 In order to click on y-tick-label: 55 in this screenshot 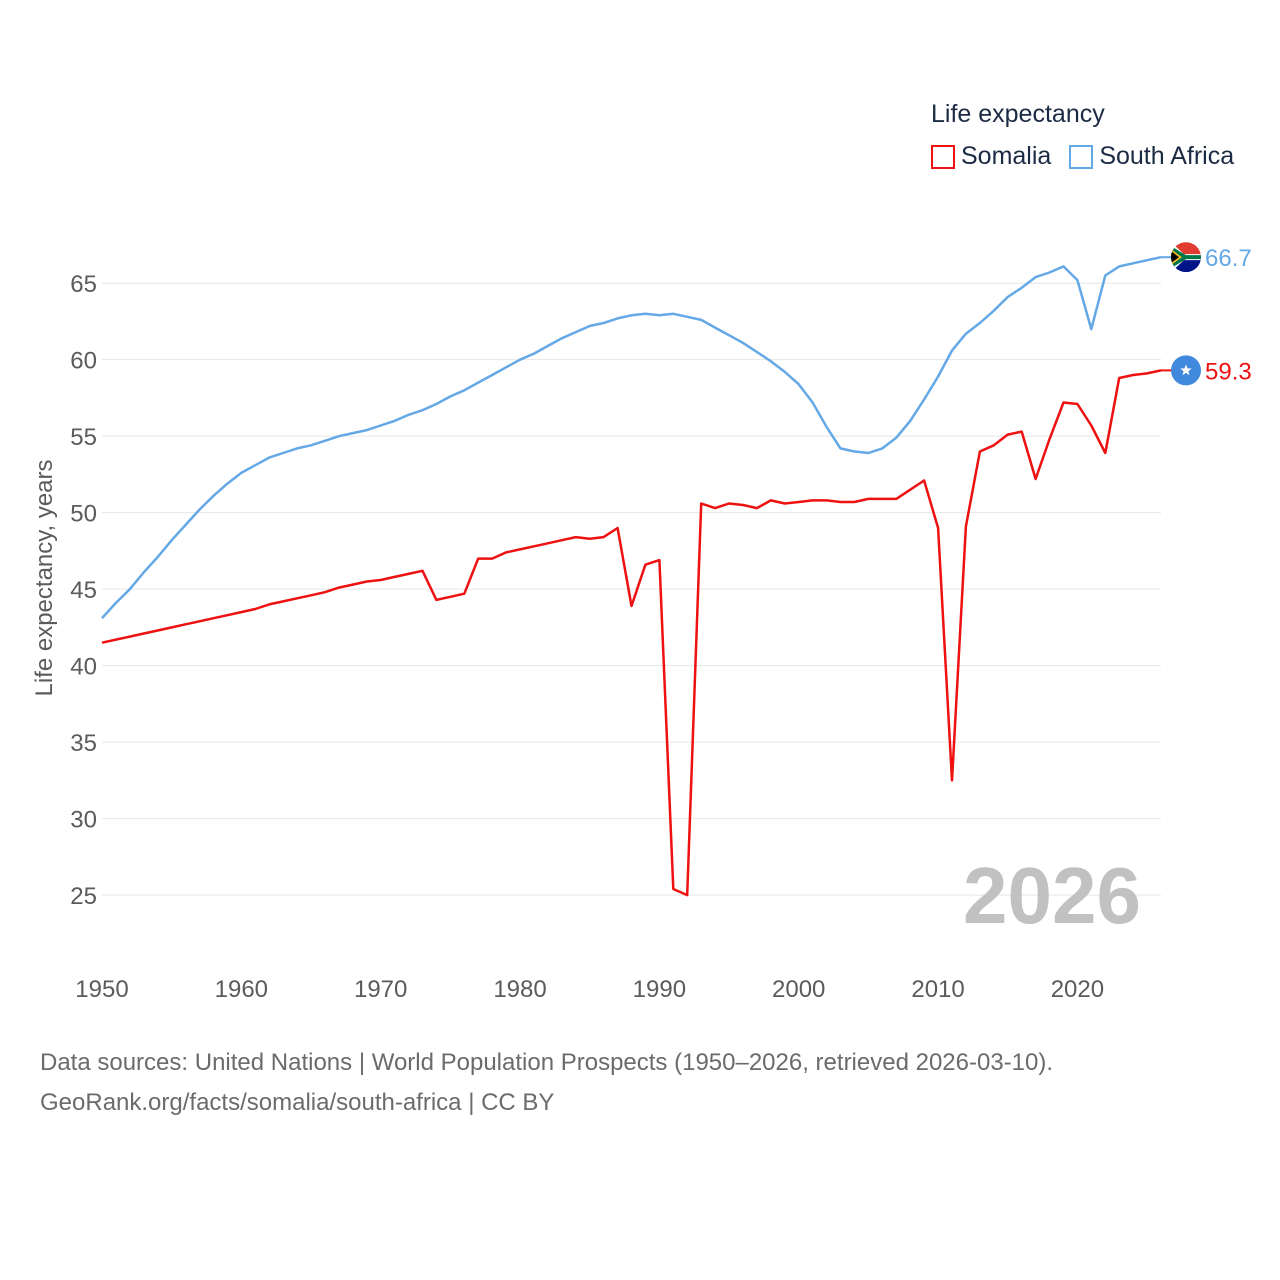, I will do `click(83, 437)`.